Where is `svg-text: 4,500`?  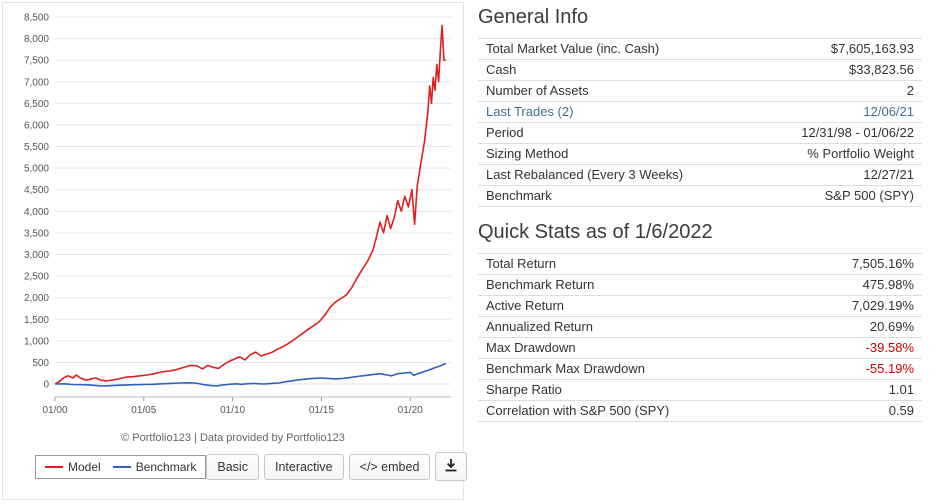 svg-text: 4,500 is located at coordinates (36, 190).